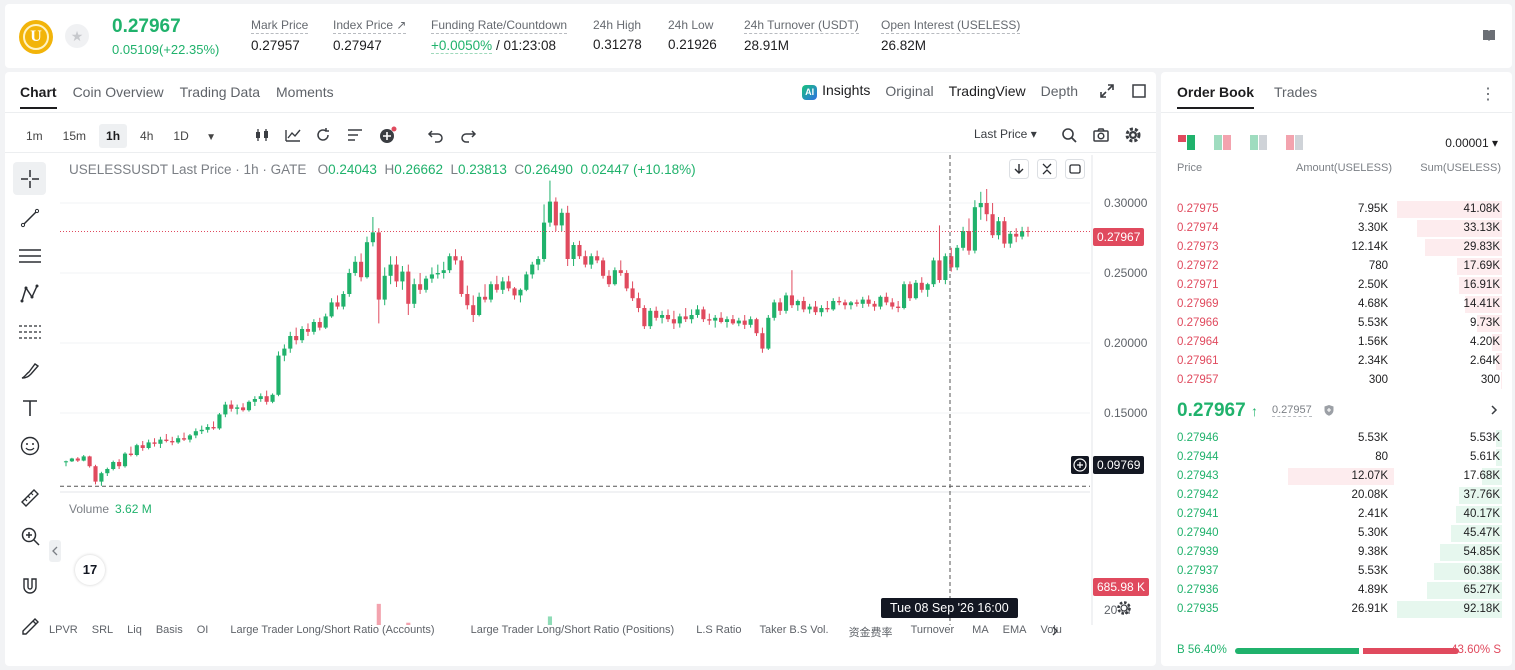 The image size is (1515, 670). What do you see at coordinates (1139, 91) in the screenshot?
I see `window-icon` at bounding box center [1139, 91].